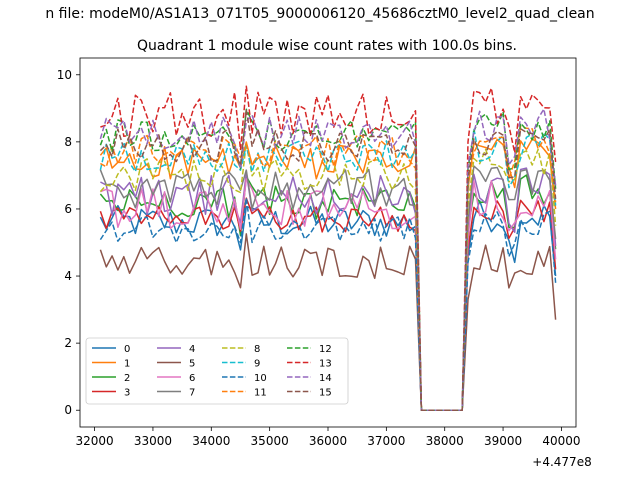  What do you see at coordinates (260, 393) in the screenshot?
I see `legend-label-11: 11` at bounding box center [260, 393].